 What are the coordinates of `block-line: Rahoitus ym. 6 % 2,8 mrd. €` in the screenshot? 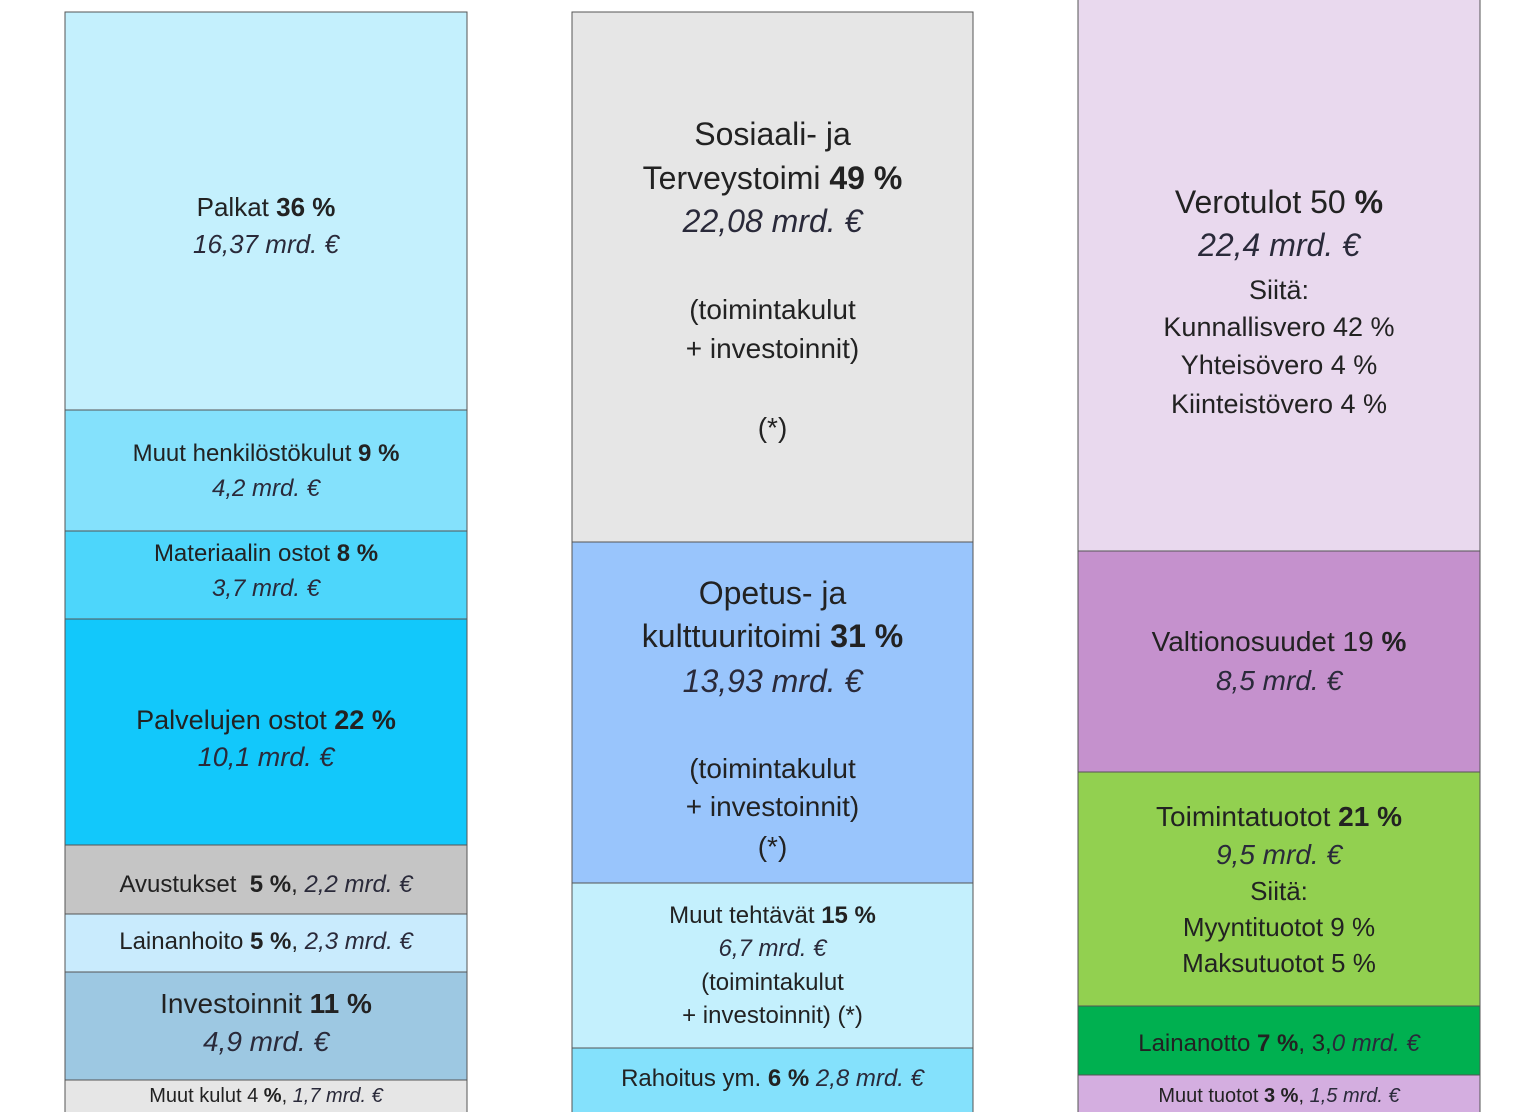 It's located at (773, 1078).